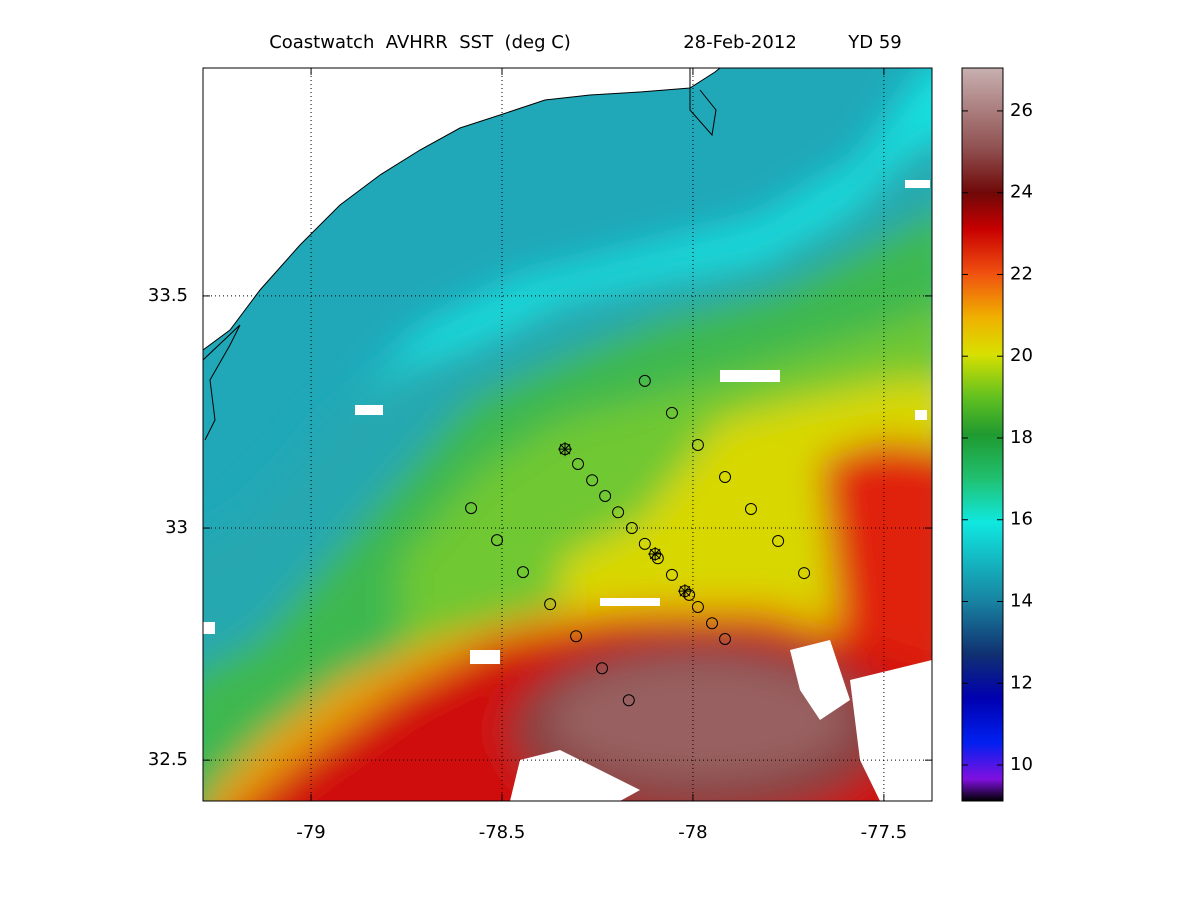 Image resolution: width=1200 pixels, height=900 pixels. What do you see at coordinates (1021, 519) in the screenshot?
I see `colorbar-tick-label: 16` at bounding box center [1021, 519].